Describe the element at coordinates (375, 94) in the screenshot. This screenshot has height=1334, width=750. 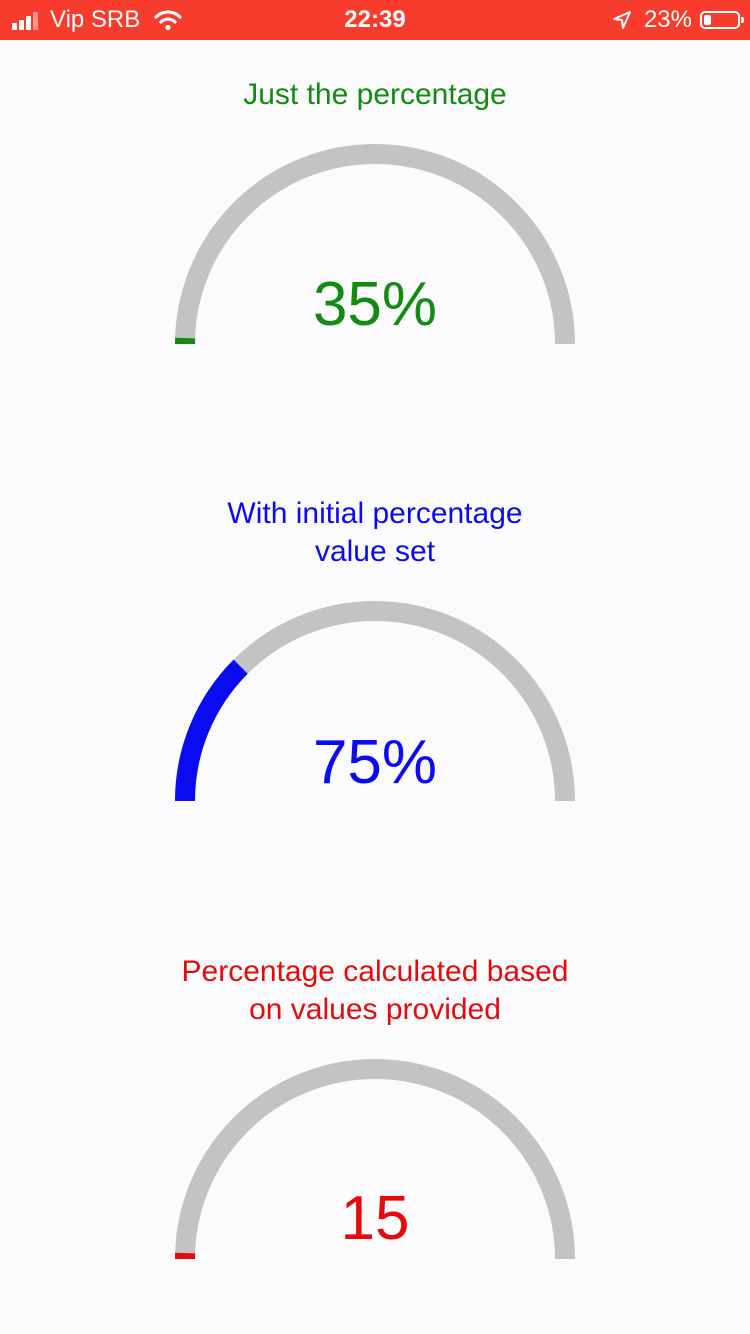
I see `gauge-title: Just the percentage` at that location.